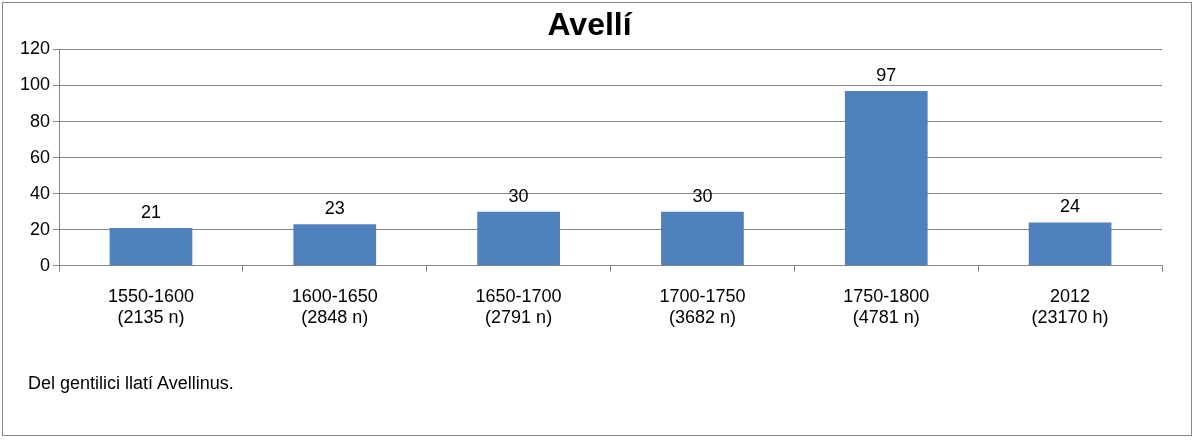 This screenshot has width=1198, height=445. What do you see at coordinates (1070, 206) in the screenshot?
I see `data-label: 24` at bounding box center [1070, 206].